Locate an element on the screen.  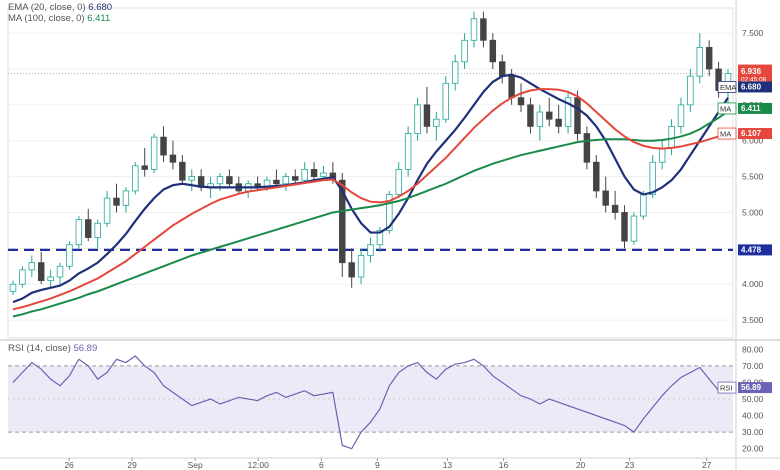
rsi-tick-label: 50.00 is located at coordinates (753, 399).